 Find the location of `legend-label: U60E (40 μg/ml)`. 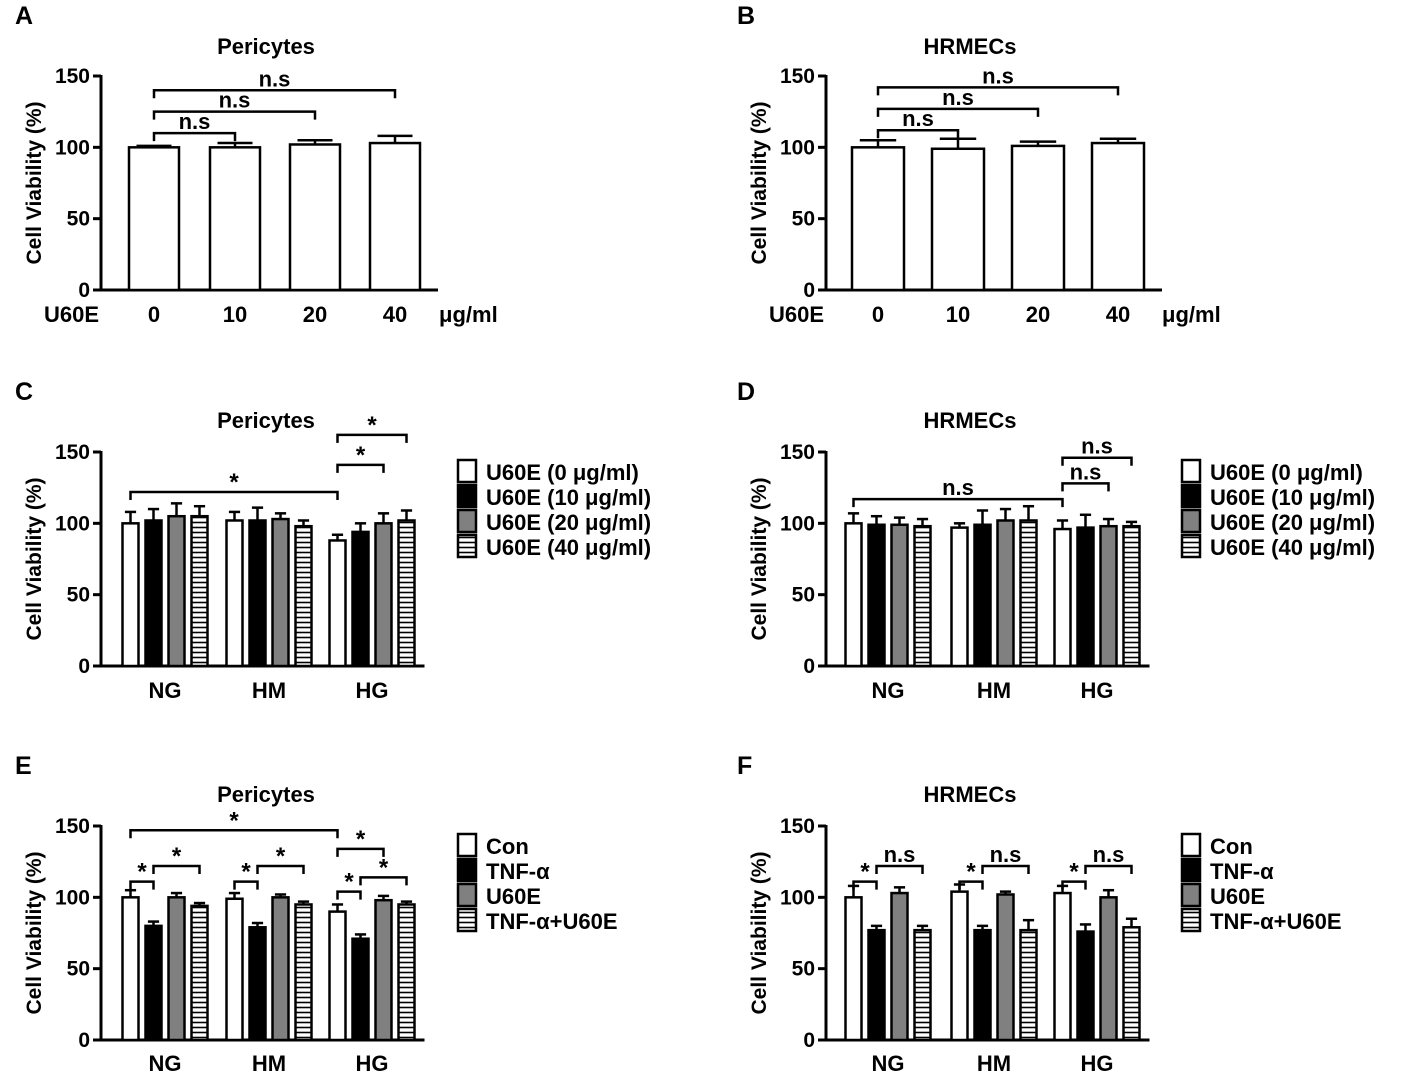

legend-label: U60E (40 μg/ml) is located at coordinates (568, 547).